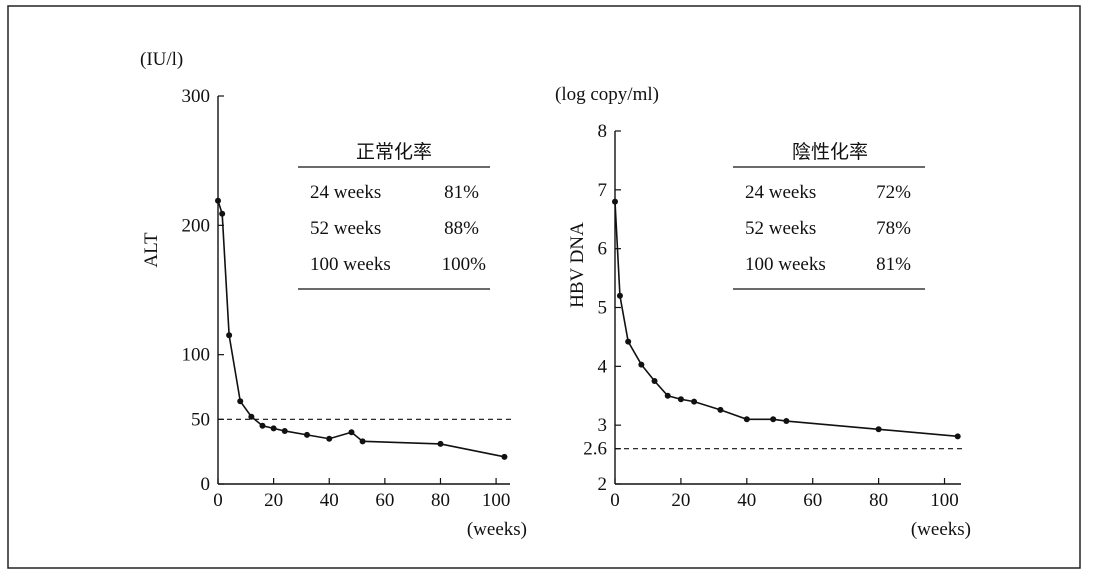  Describe the element at coordinates (746, 500) in the screenshot. I see `hbv-x-tick-label: 40` at that location.